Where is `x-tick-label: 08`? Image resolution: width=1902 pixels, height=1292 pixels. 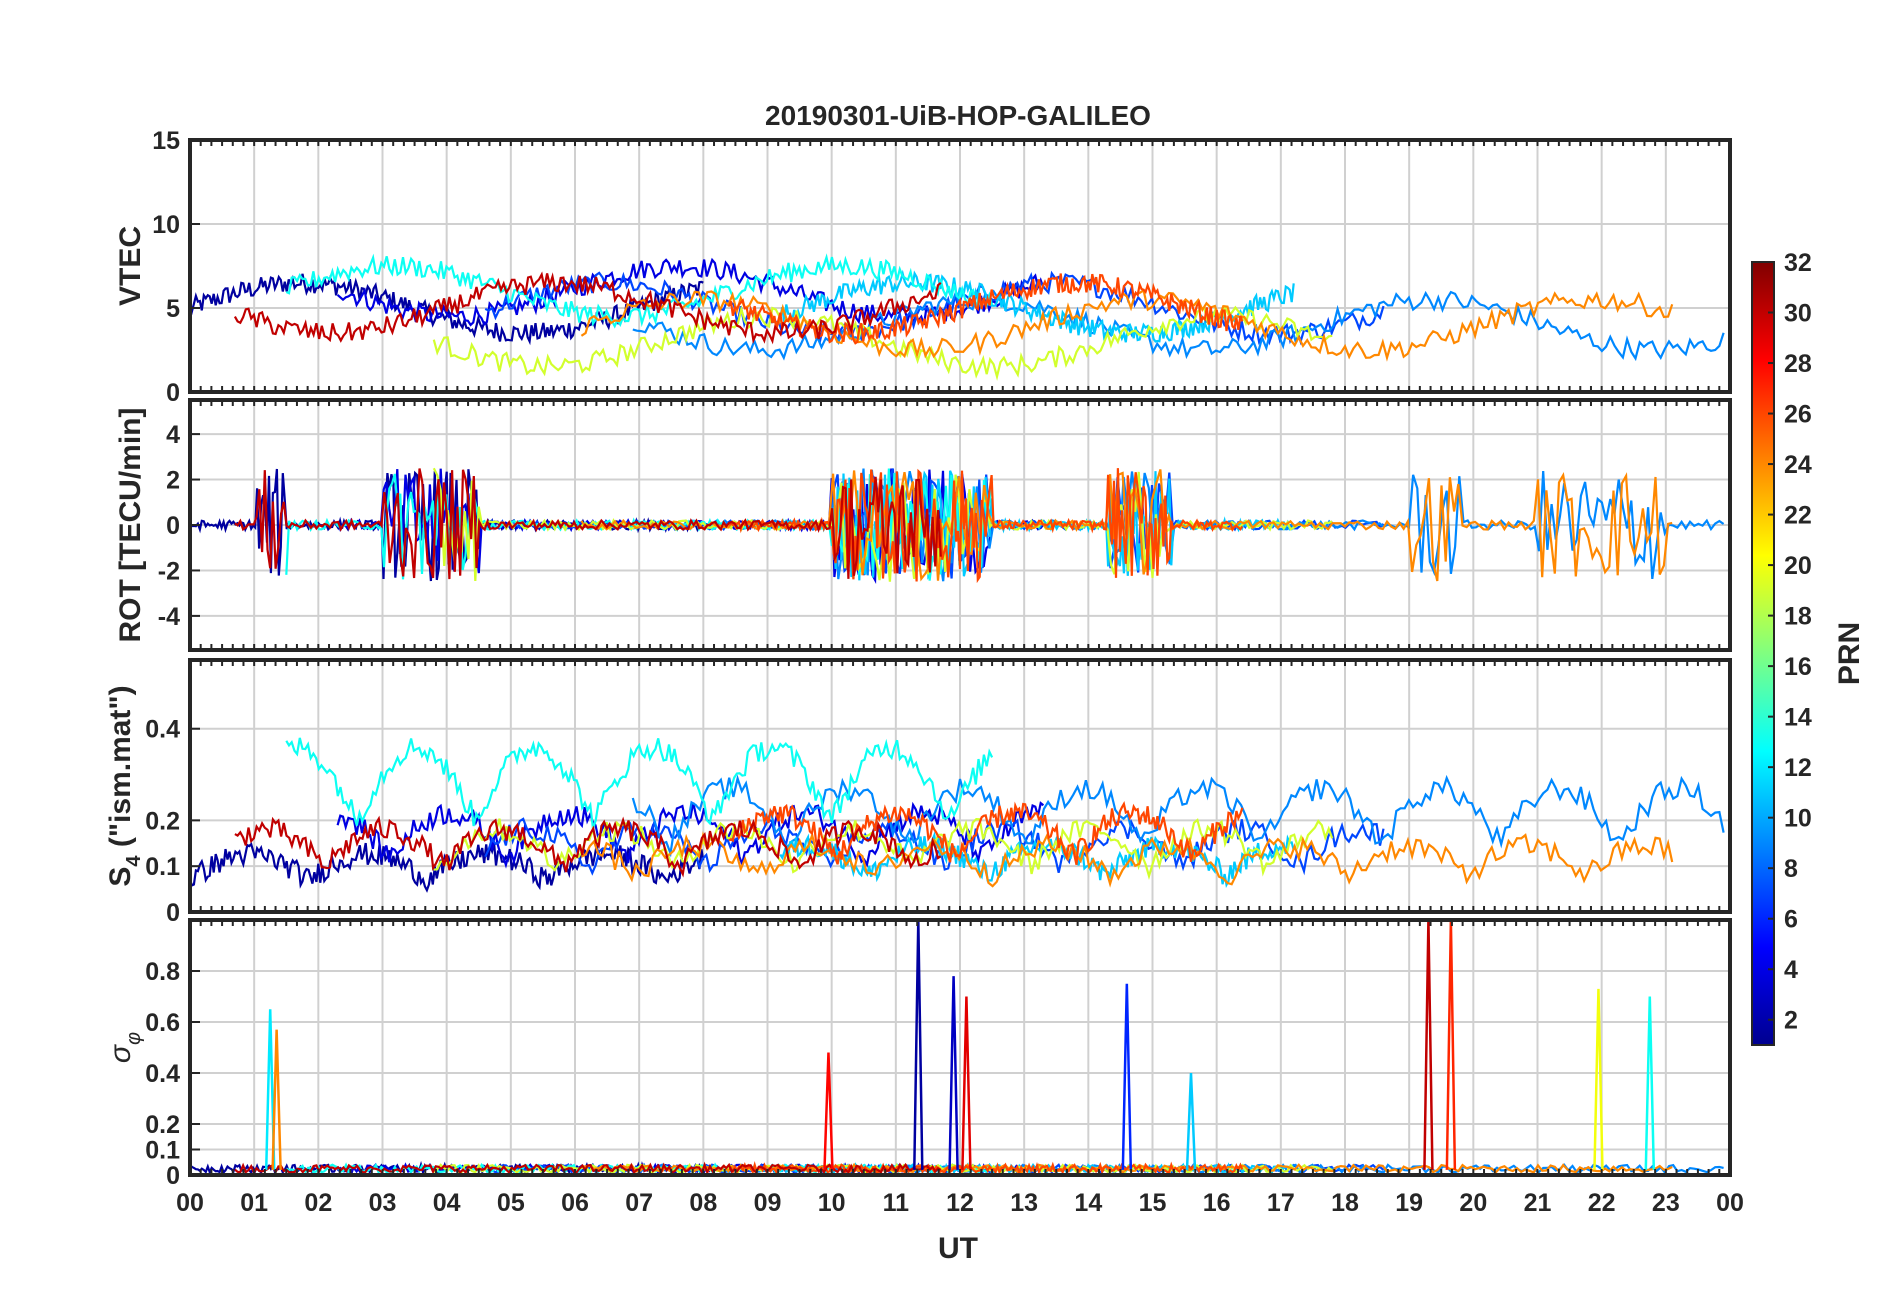 x-tick-label: 08 is located at coordinates (703, 1203).